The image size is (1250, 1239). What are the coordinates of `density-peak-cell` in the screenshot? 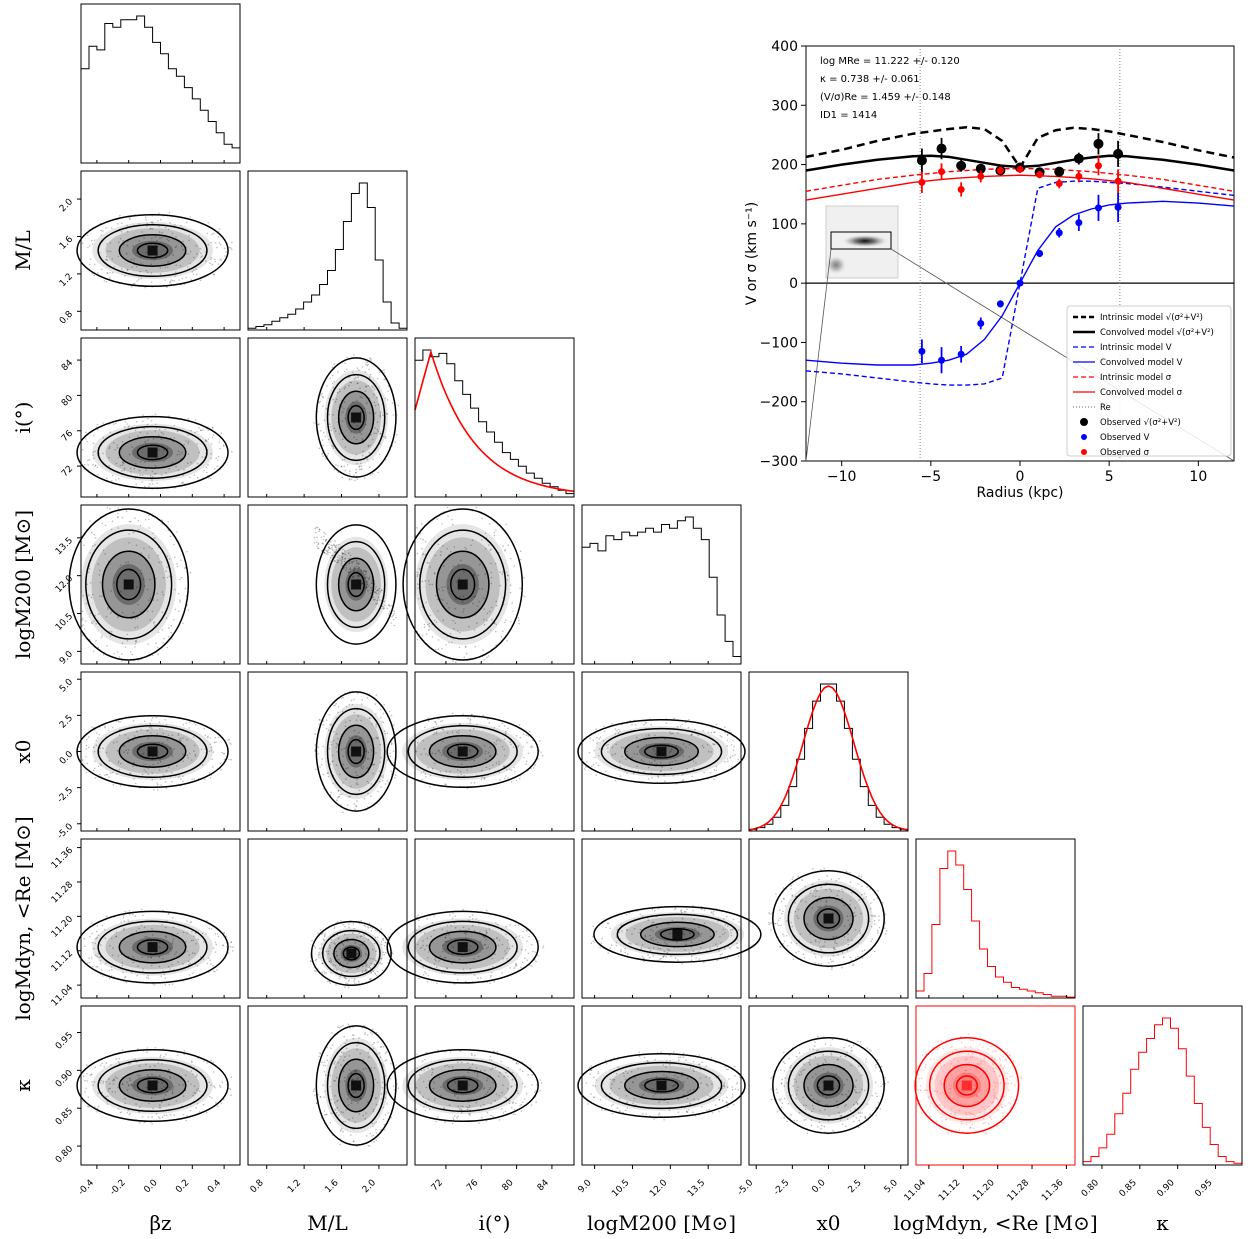 It's located at (152, 452).